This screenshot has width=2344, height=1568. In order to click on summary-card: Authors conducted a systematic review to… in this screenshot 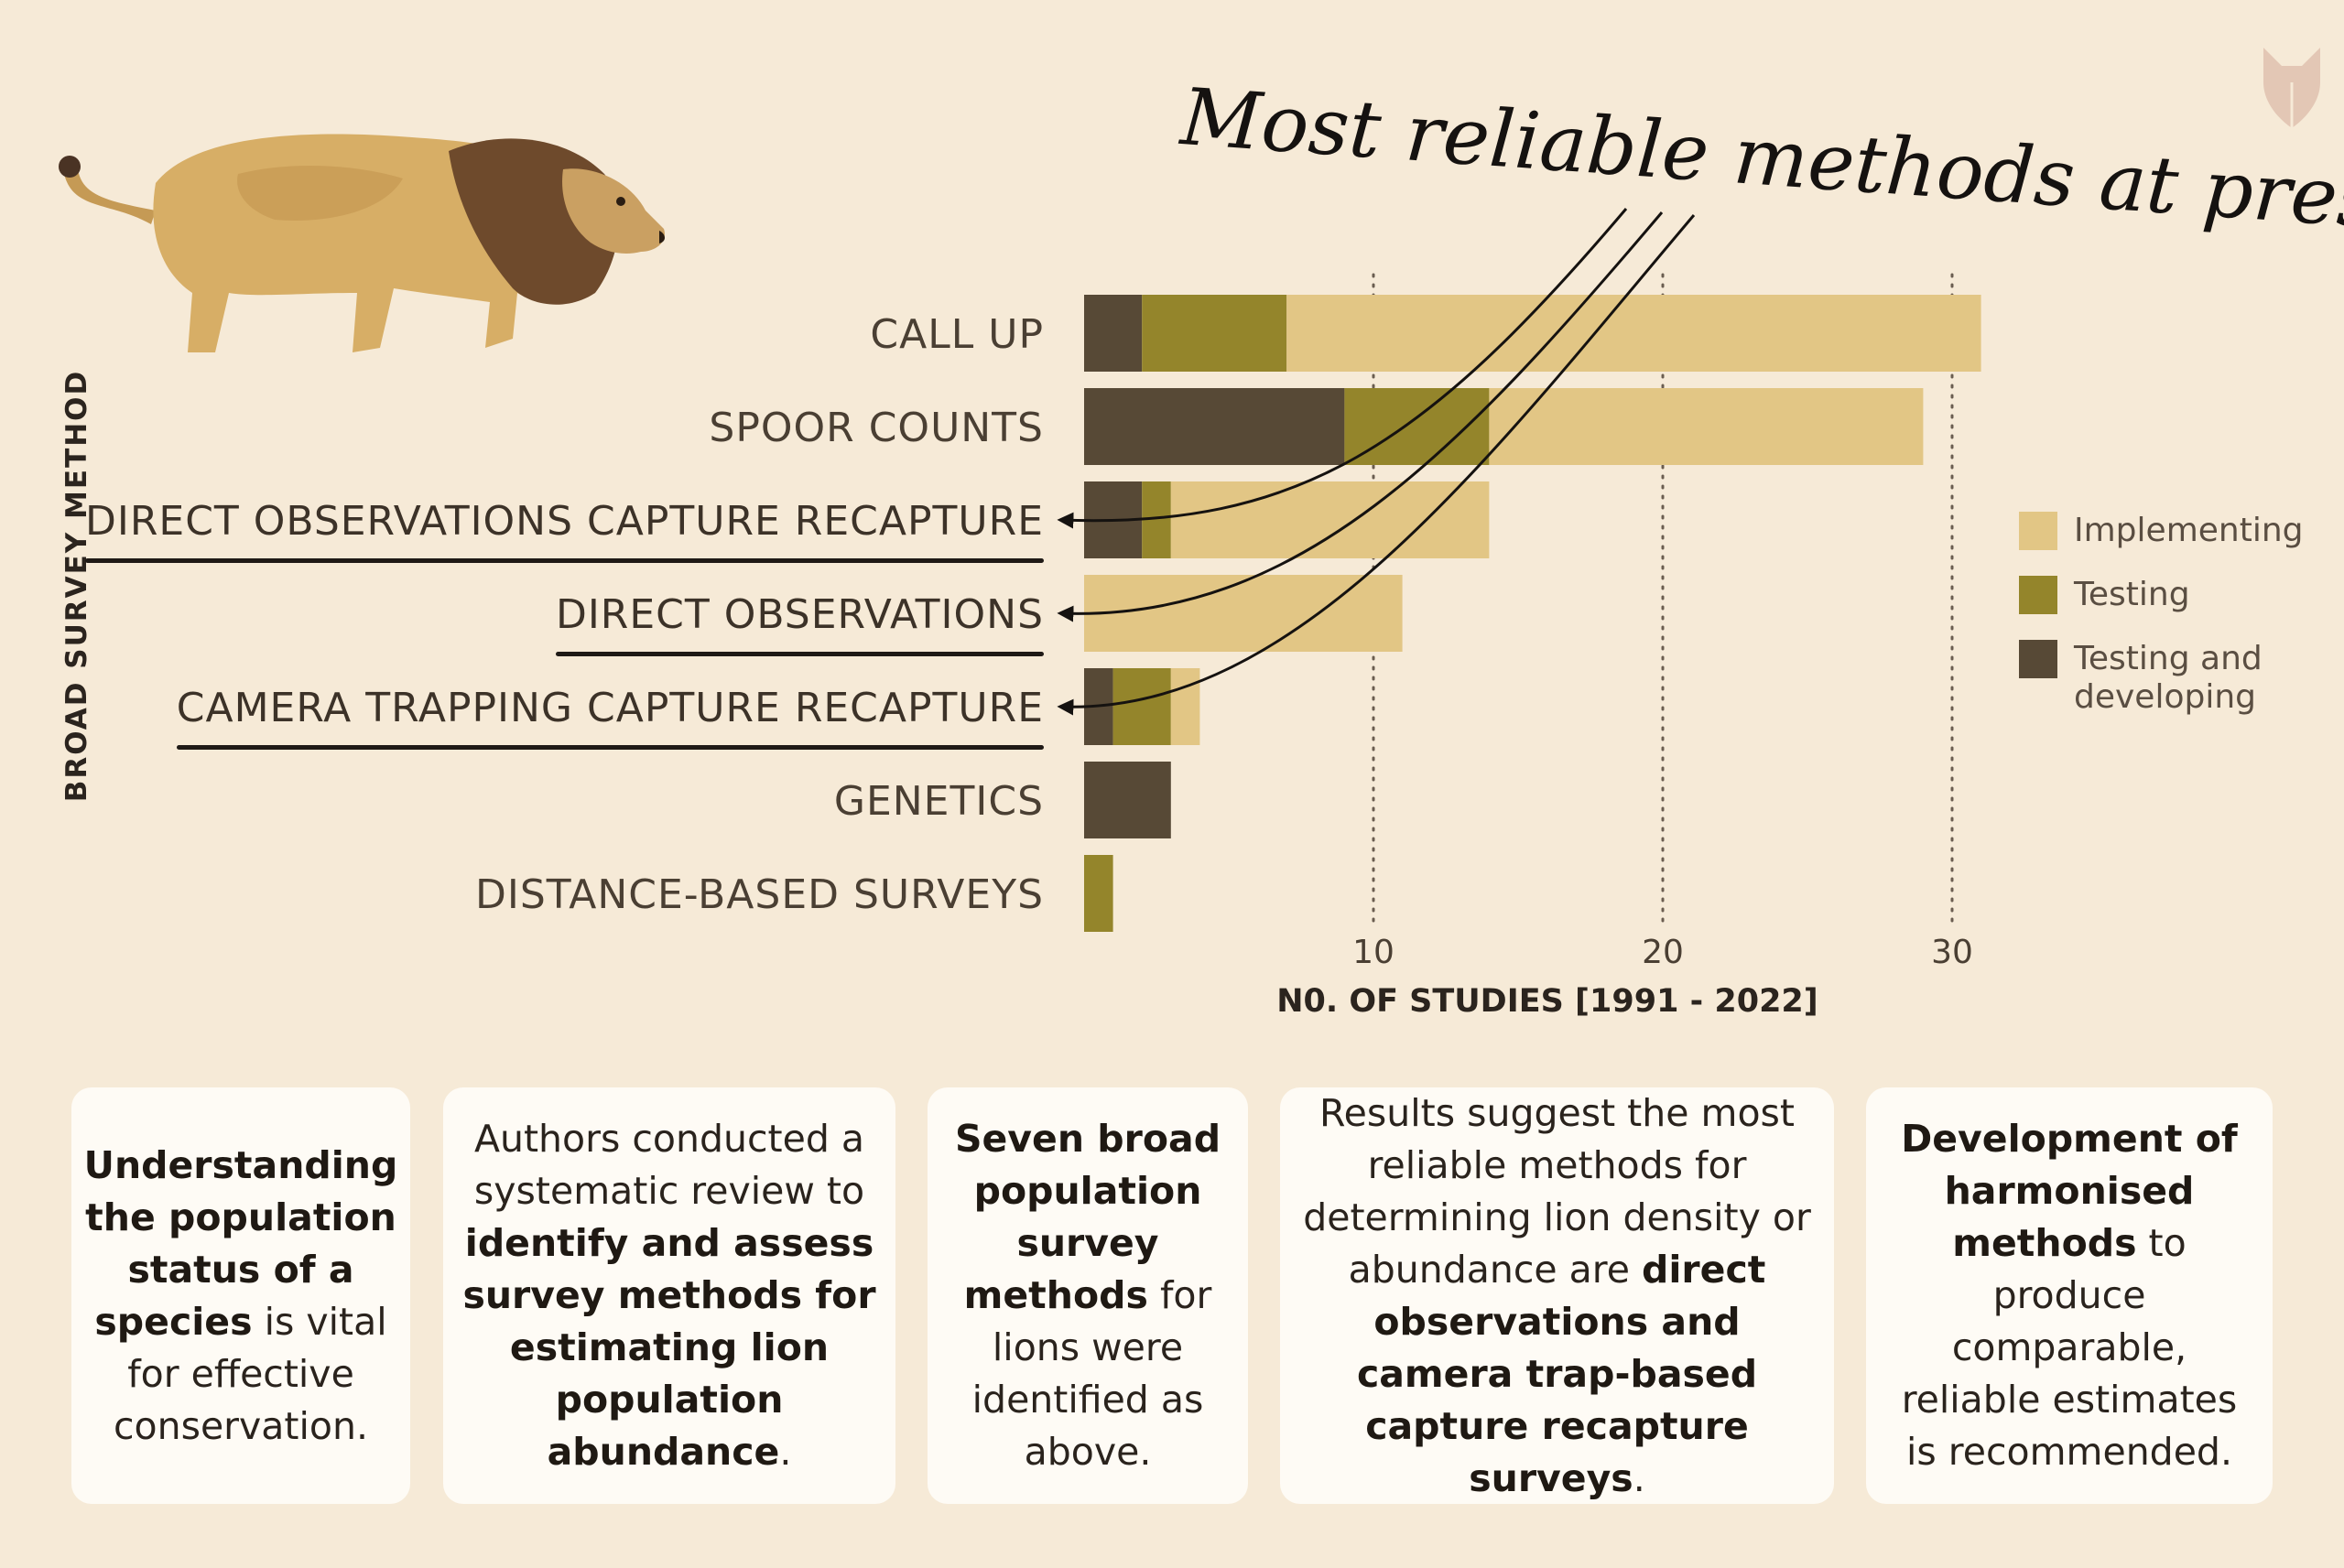, I will do `click(669, 1295)`.